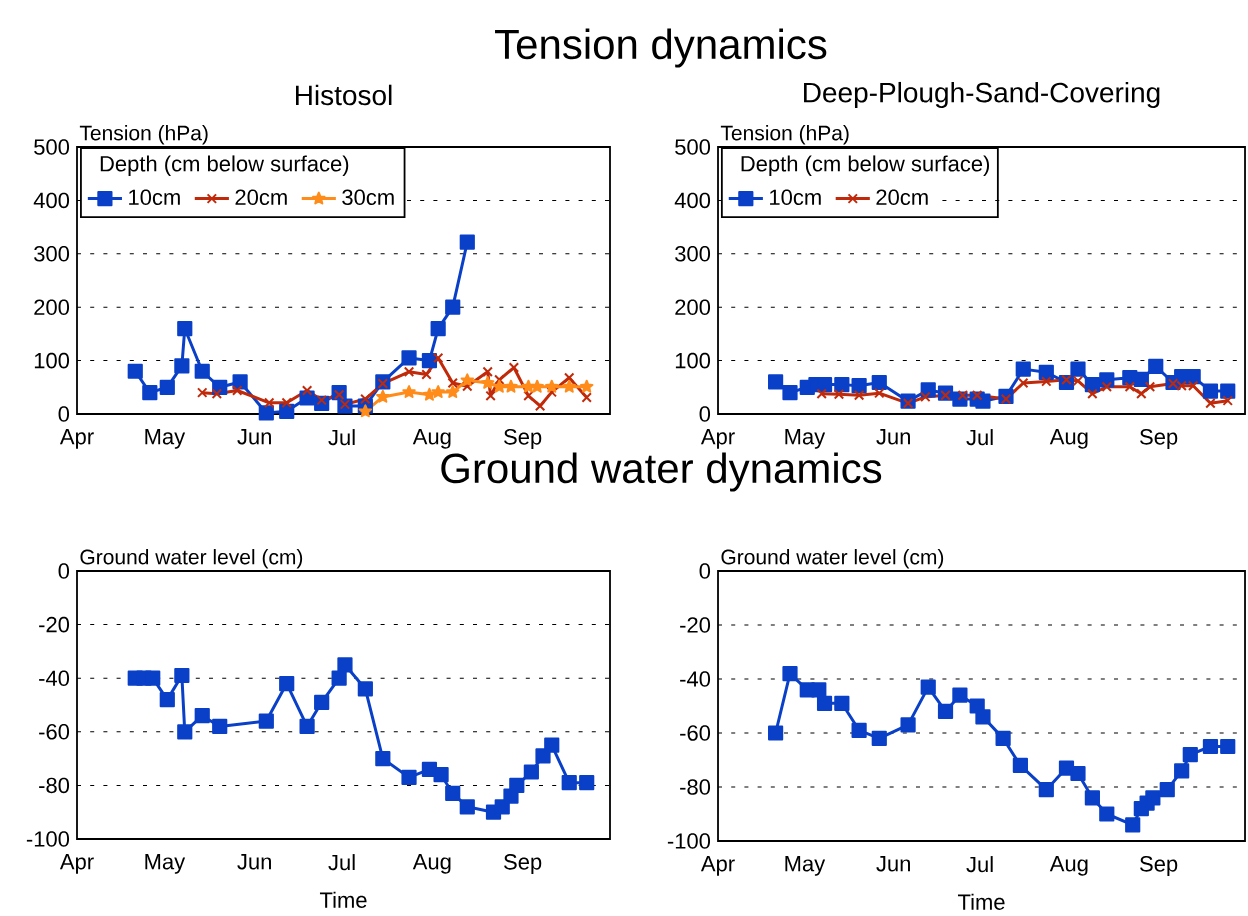 The height and width of the screenshot is (916, 1248). What do you see at coordinates (982, 95) in the screenshot?
I see `chart-subtitle: Deep-Plough-Sand-Covering` at bounding box center [982, 95].